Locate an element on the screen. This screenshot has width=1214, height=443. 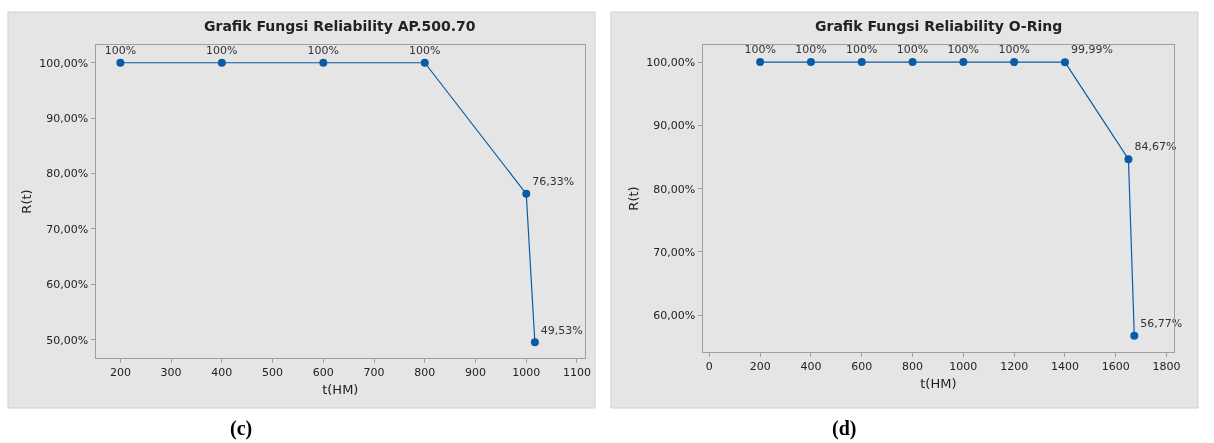
x-tick-label: 1400 is located at coordinates (1064, 367).